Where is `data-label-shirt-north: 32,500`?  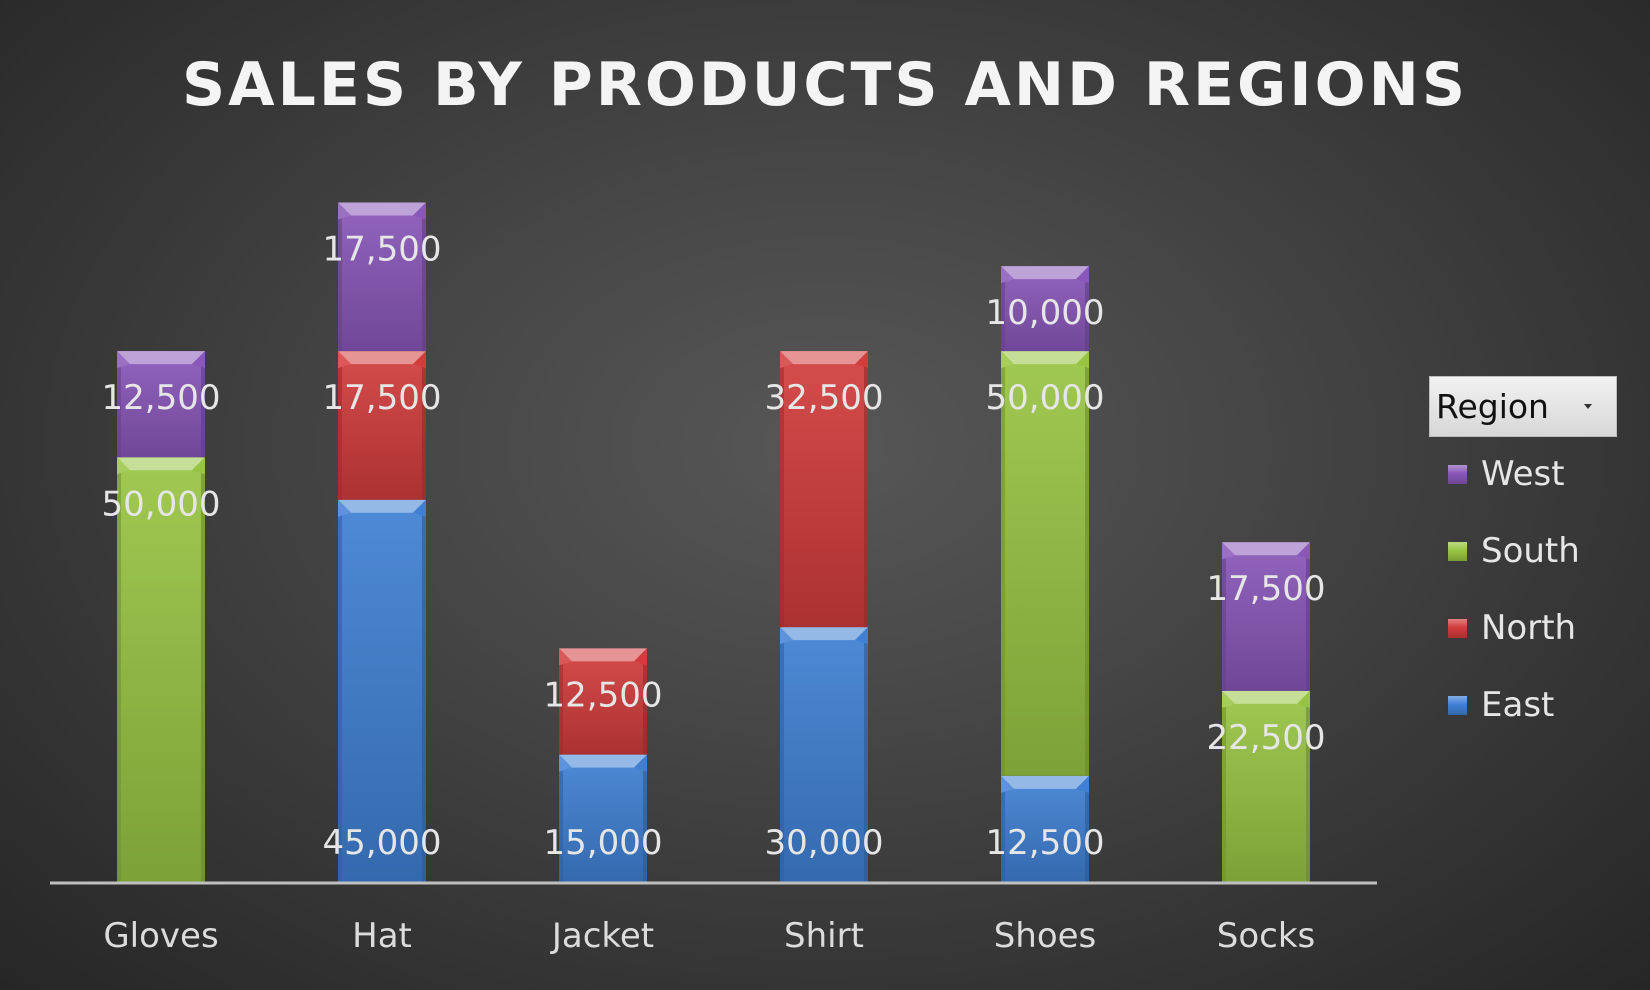 data-label-shirt-north: 32,500 is located at coordinates (824, 398).